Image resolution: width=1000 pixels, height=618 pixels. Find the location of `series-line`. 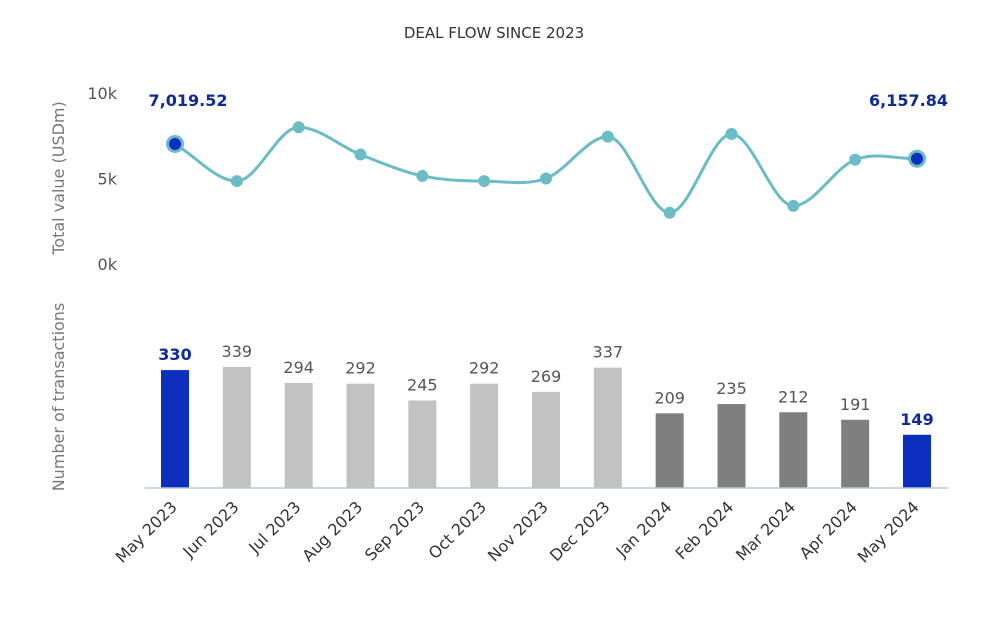

series-line is located at coordinates (546, 170).